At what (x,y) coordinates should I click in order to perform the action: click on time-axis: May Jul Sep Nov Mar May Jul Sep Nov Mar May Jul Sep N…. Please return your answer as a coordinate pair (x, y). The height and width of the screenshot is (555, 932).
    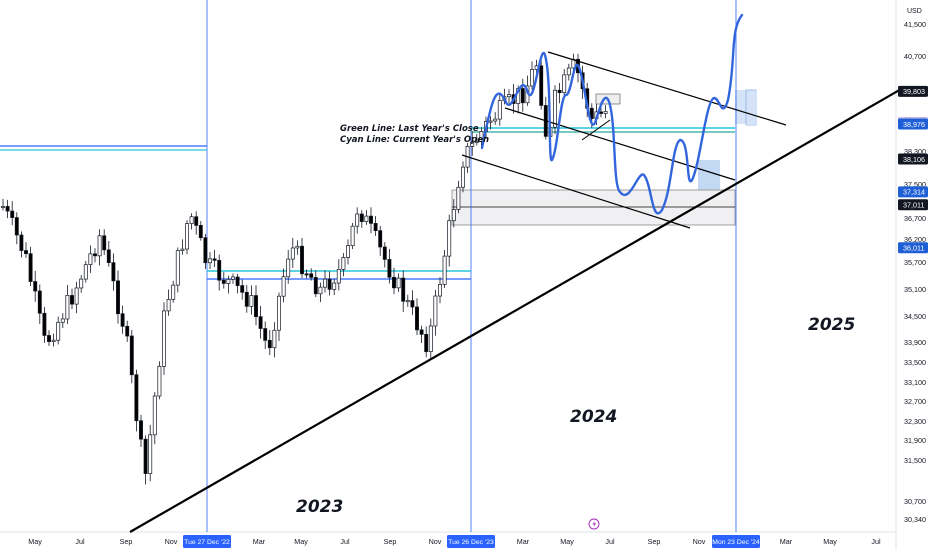
    Looking at the image, I should click on (454, 533).